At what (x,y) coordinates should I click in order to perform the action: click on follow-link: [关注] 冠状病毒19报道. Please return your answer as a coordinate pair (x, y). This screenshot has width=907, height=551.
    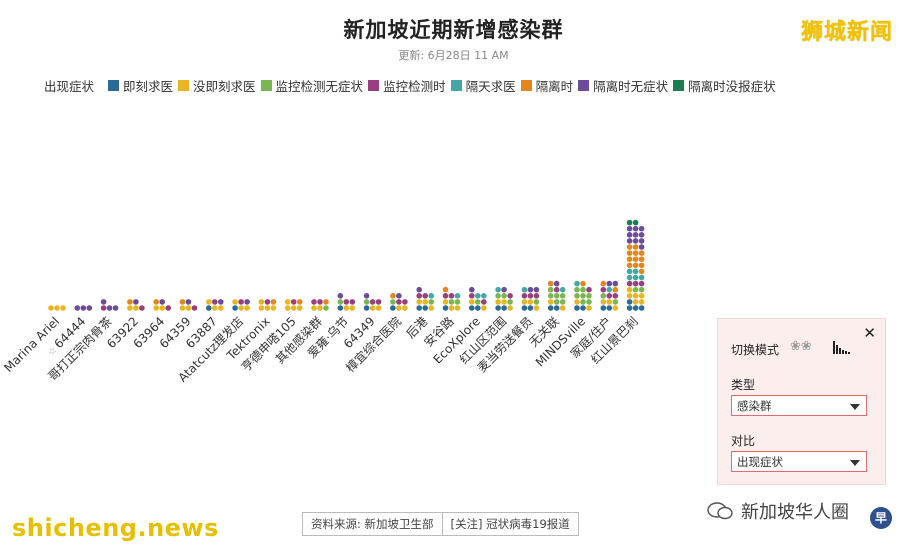
    Looking at the image, I should click on (509, 524).